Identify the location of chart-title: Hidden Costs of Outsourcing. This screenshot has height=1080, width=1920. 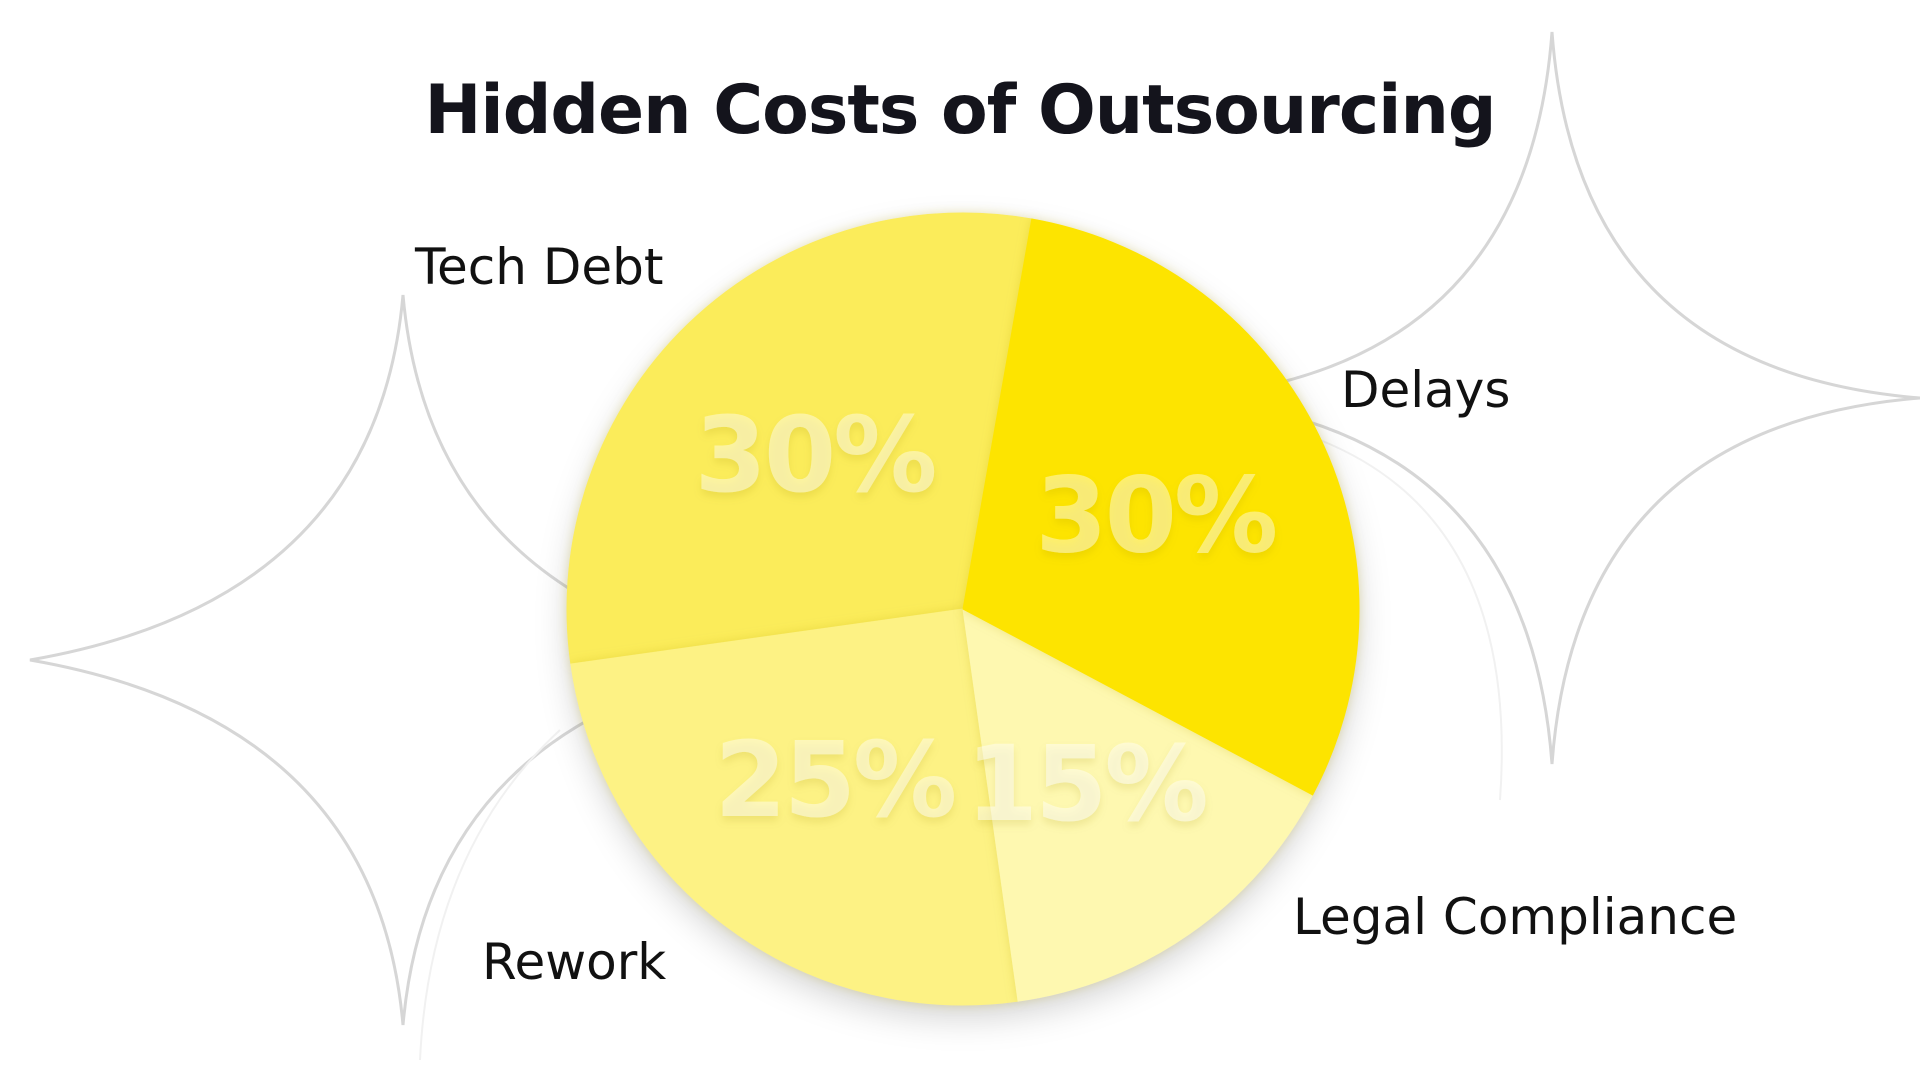
(959, 110).